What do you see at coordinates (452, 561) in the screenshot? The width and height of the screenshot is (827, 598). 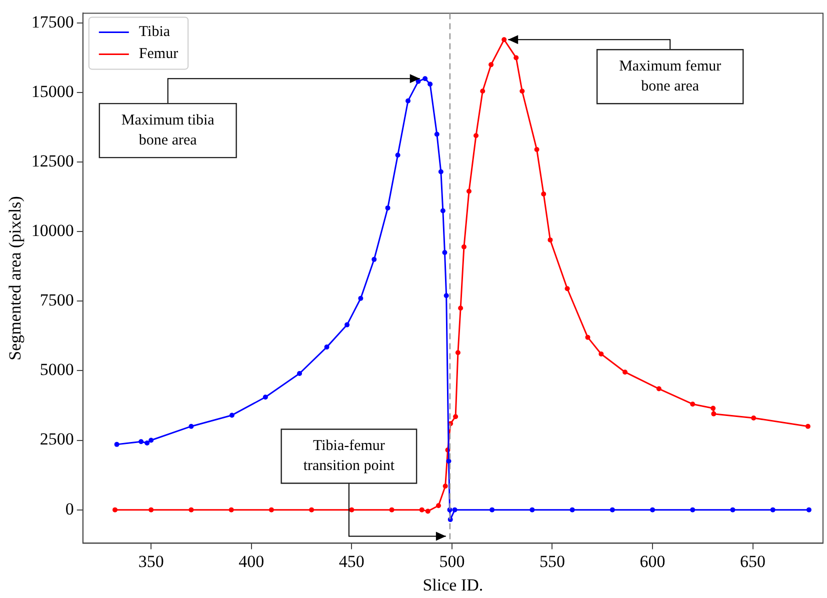 I see `x-tick-label: 500` at bounding box center [452, 561].